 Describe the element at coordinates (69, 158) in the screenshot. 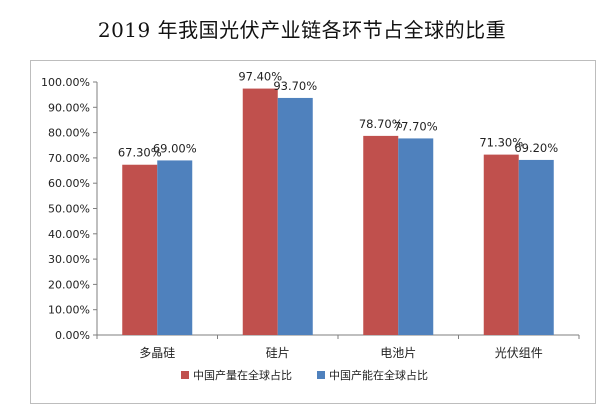

I see `y-tick-label: 70.00%` at that location.